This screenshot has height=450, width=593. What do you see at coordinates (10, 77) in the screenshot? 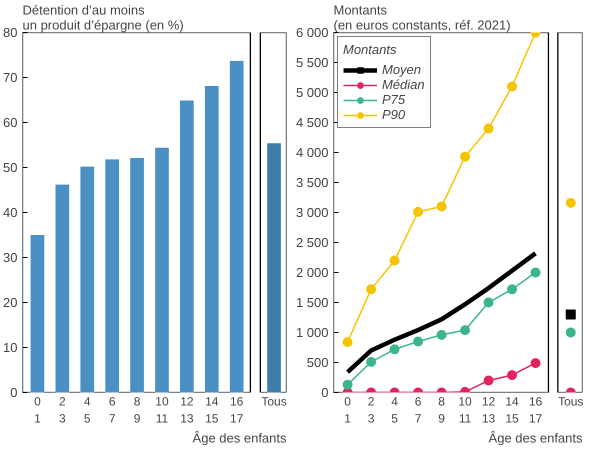
I see `y-tick-label: 70` at bounding box center [10, 77].